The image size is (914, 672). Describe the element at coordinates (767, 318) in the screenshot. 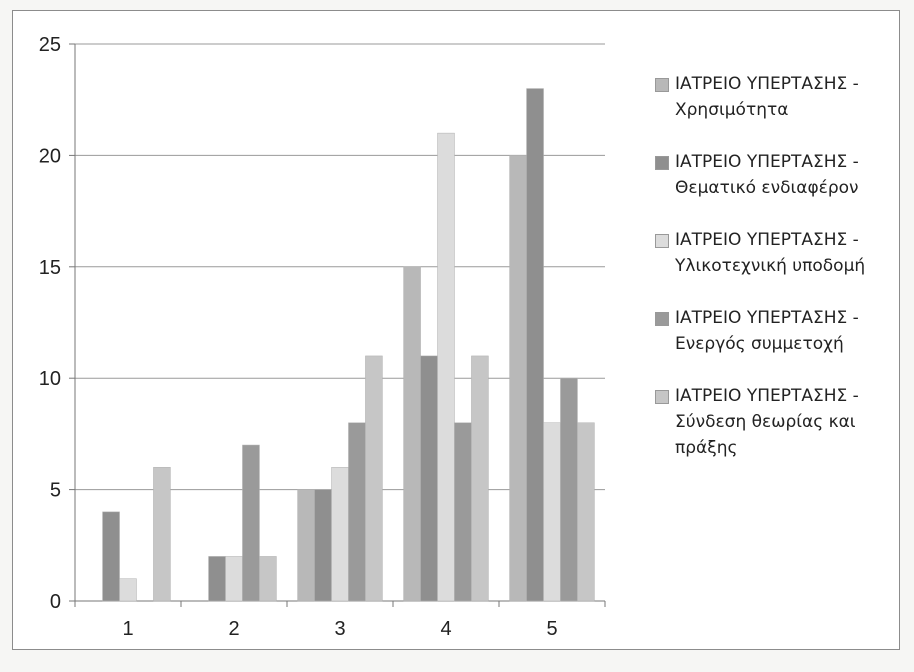

I see `legend-label-4-line1: ΙΑΤΡΕΙΟ ΥΠΕΡΤΑΣΗΣ -` at that location.